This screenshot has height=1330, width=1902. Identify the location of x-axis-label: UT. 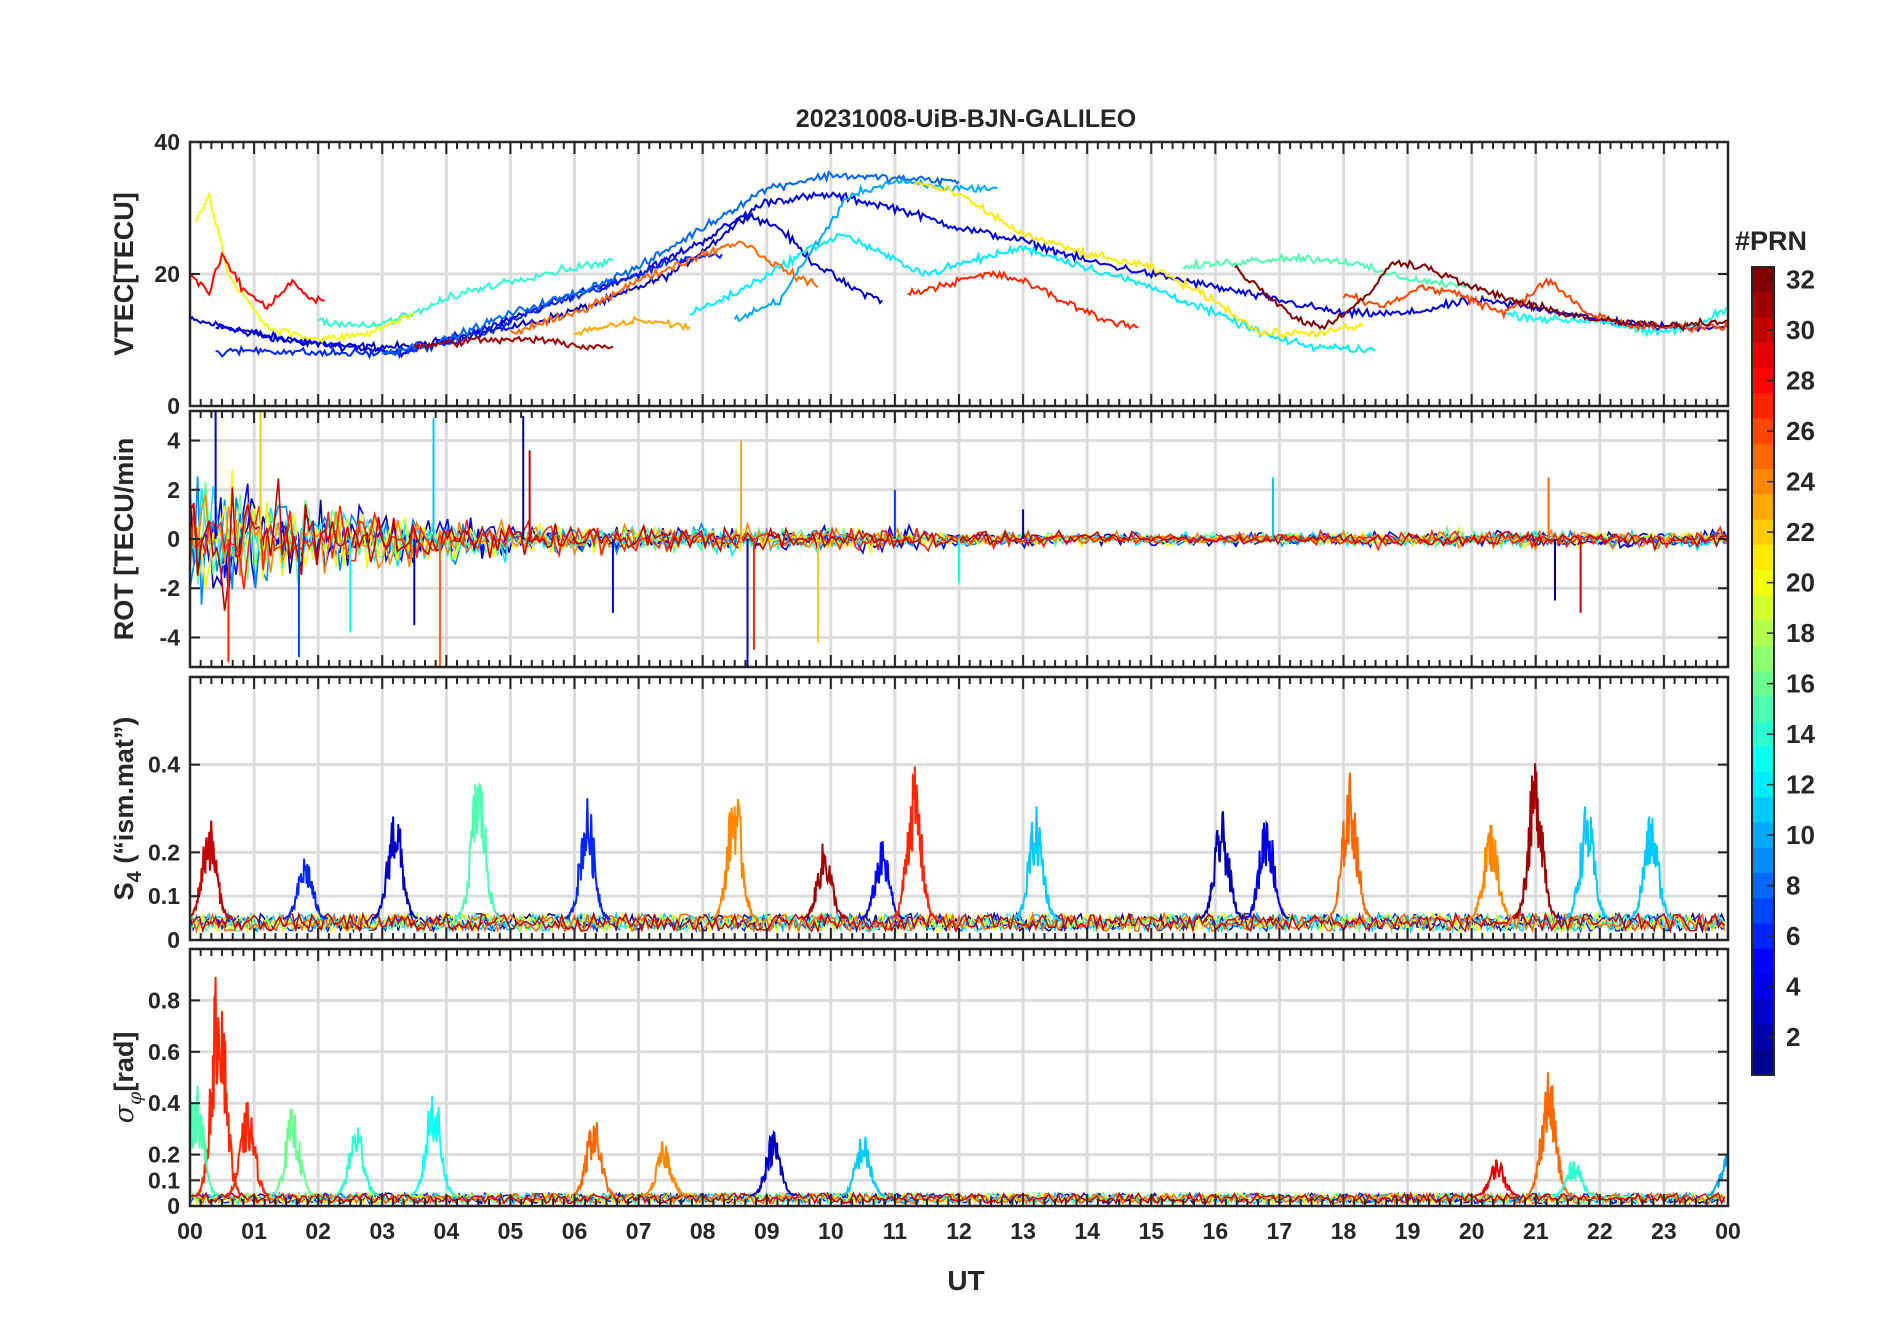
(965, 1280).